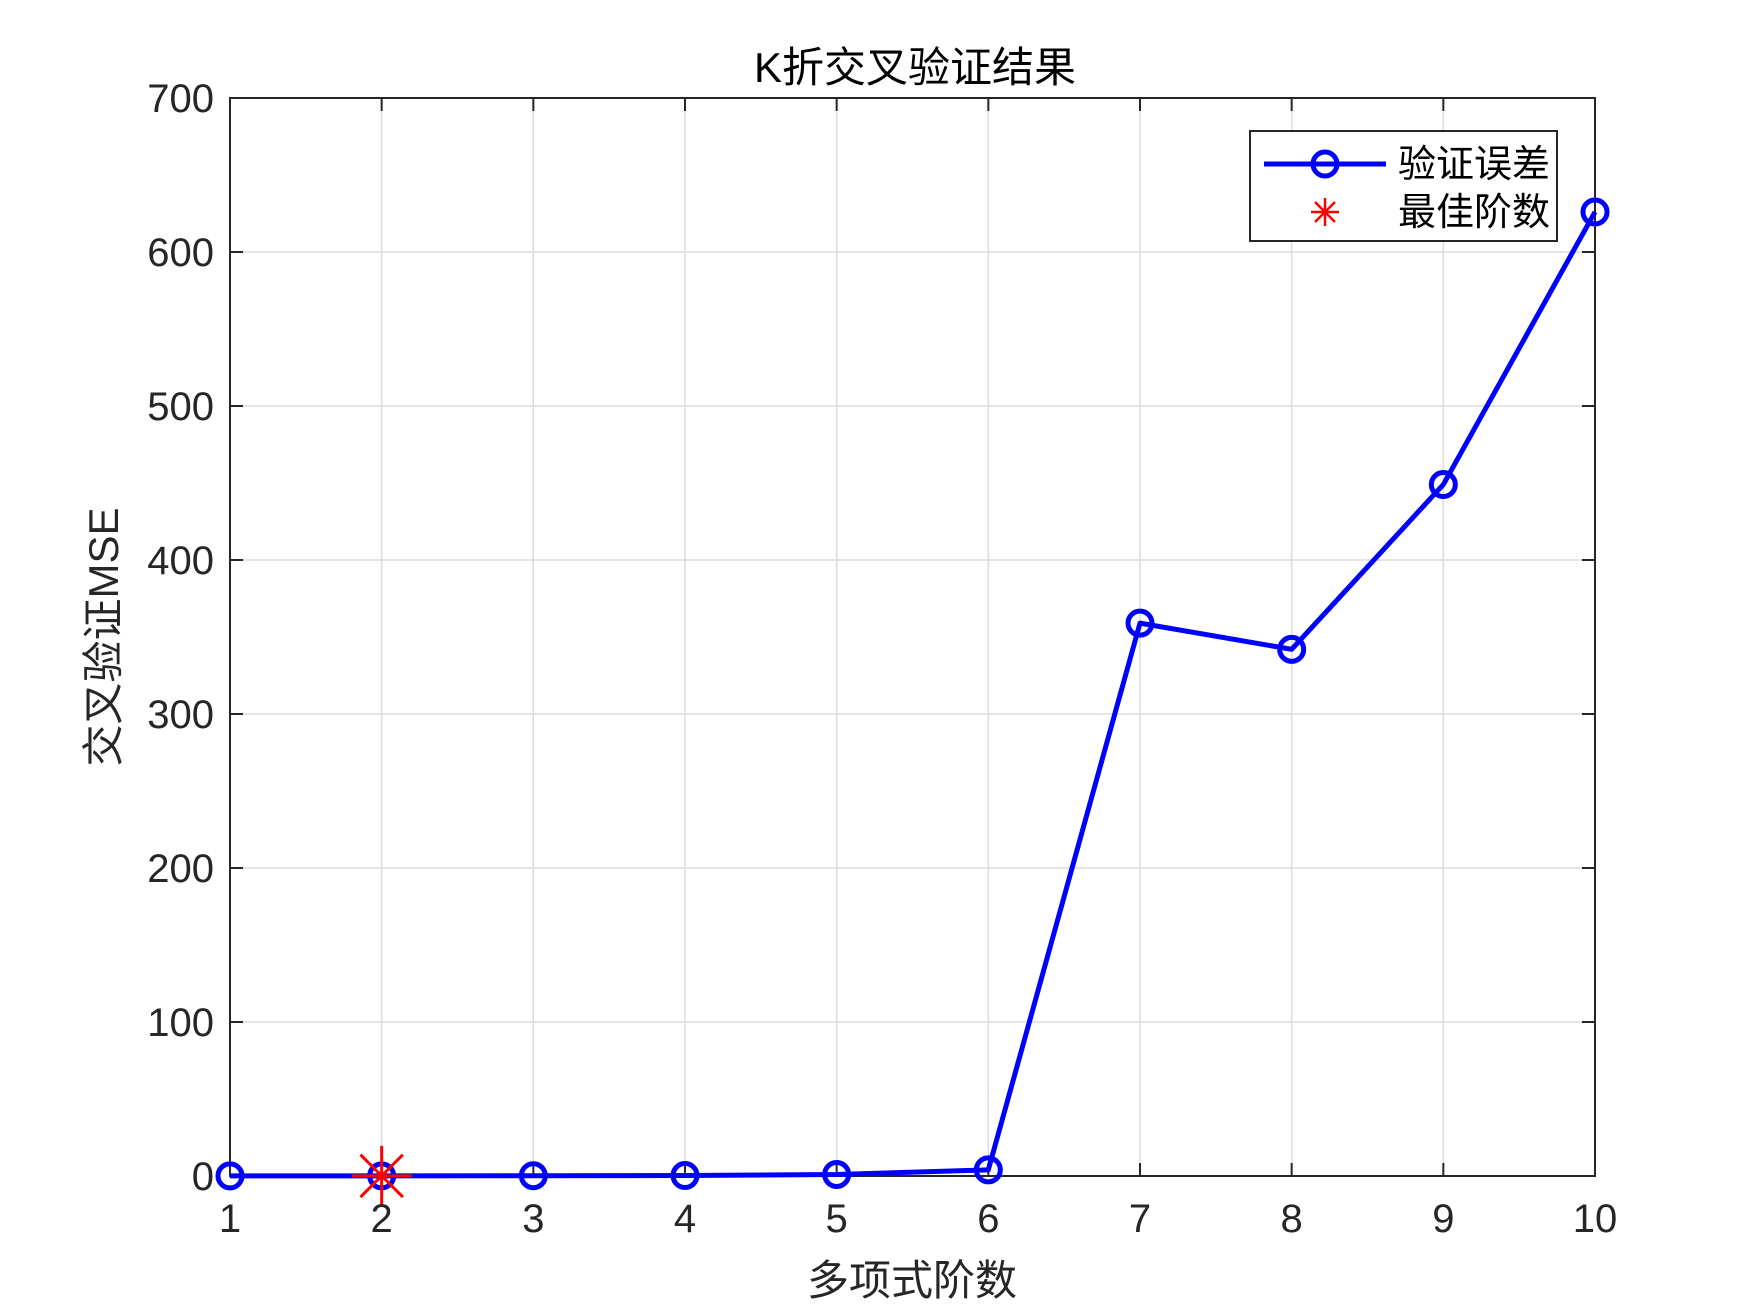 The image size is (1750, 1313). What do you see at coordinates (988, 1219) in the screenshot?
I see `x-tick-label: 6` at bounding box center [988, 1219].